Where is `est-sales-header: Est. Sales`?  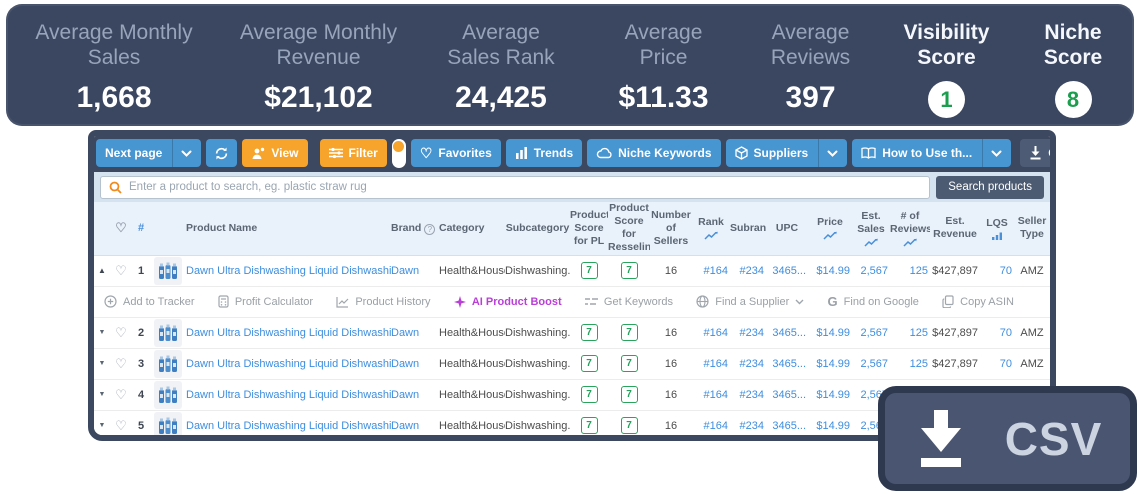
est-sales-header: Est. Sales is located at coordinates (871, 228).